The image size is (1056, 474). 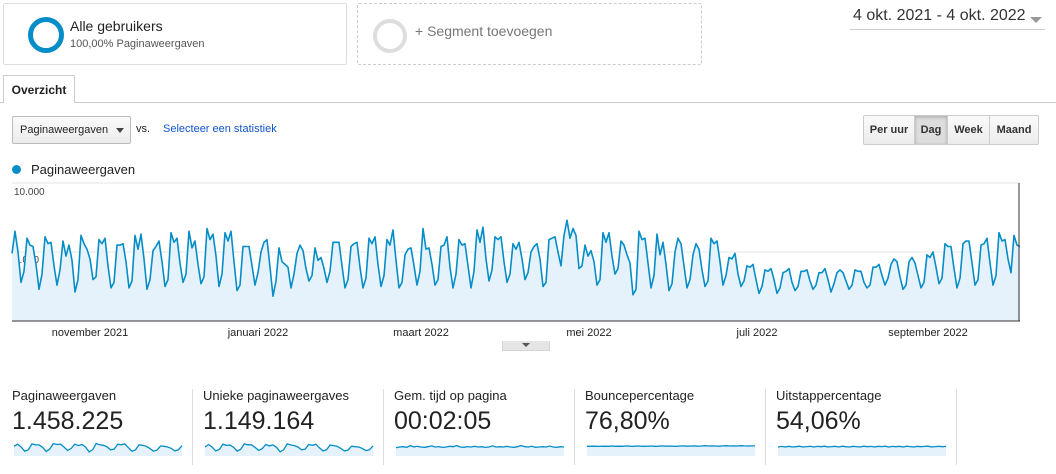 What do you see at coordinates (928, 333) in the screenshot?
I see `x-tick-label: september 2022` at bounding box center [928, 333].